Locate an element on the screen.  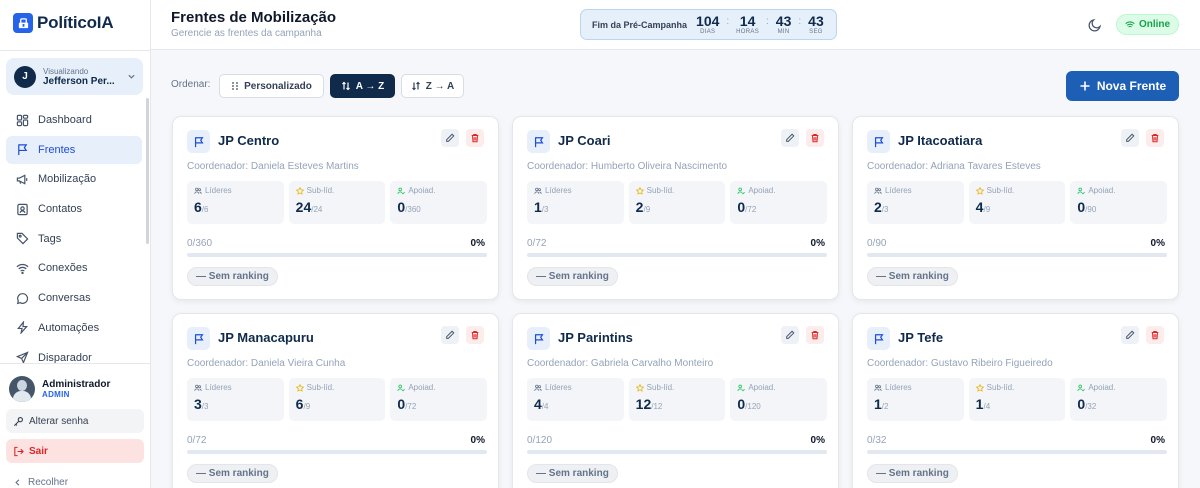
dashboard-icon is located at coordinates (22, 120).